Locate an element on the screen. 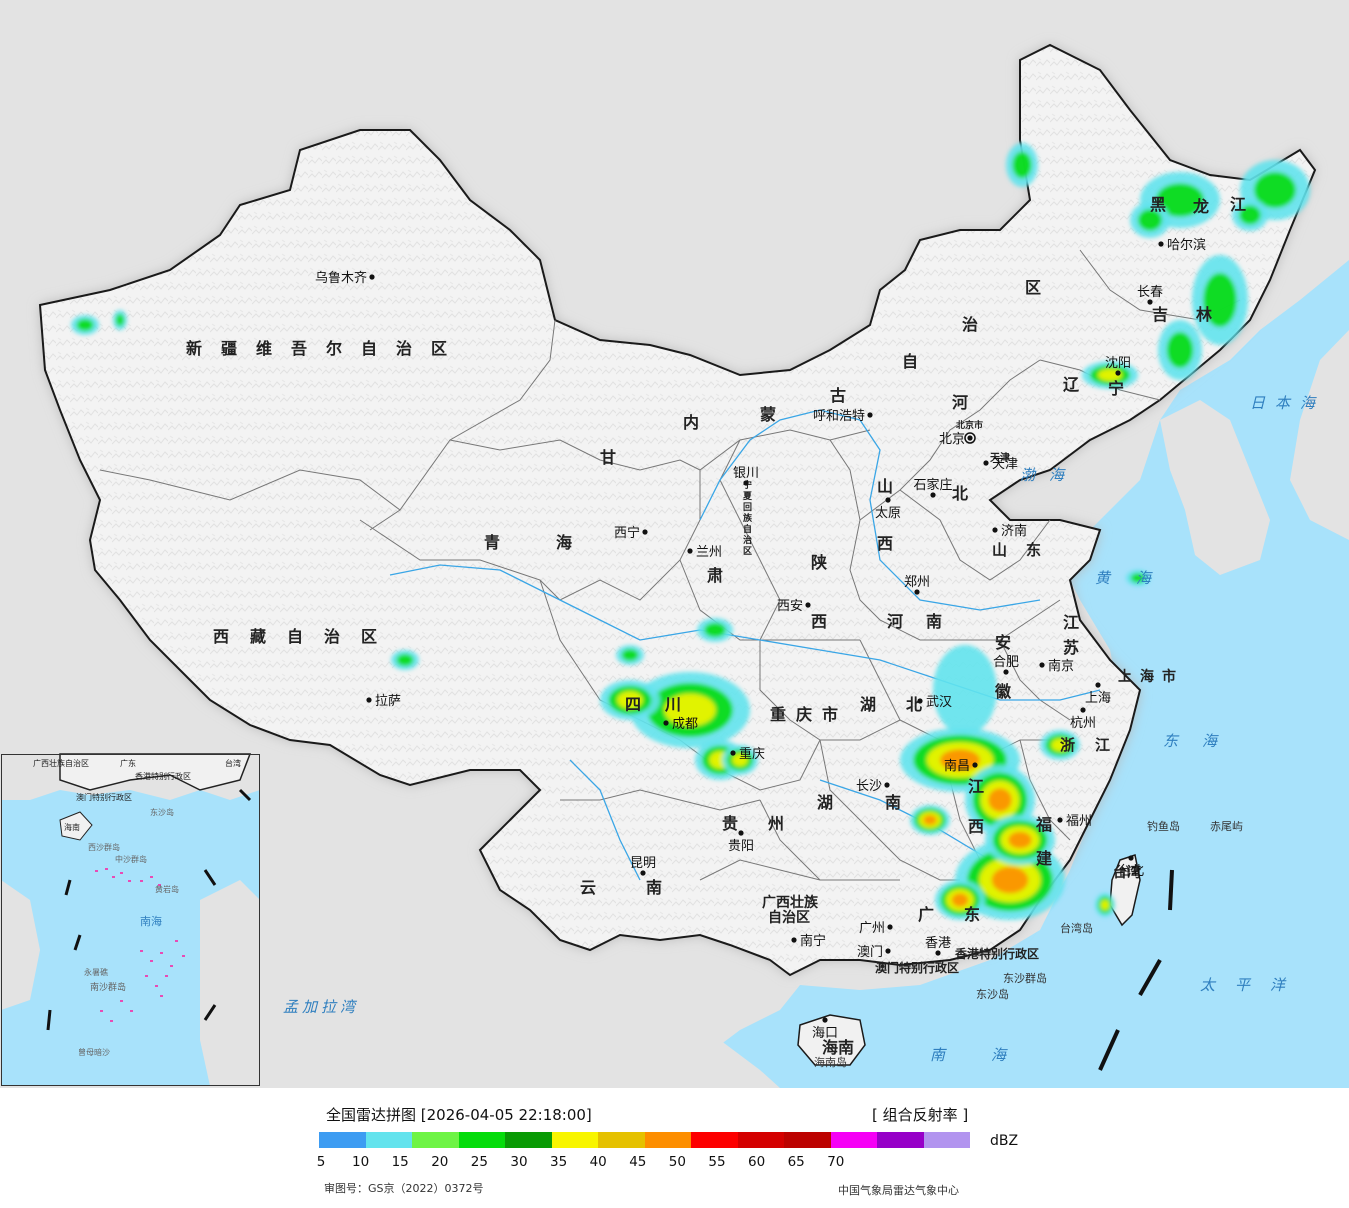  province-label-guangxi-1: 广西壮族 is located at coordinates (790, 902).